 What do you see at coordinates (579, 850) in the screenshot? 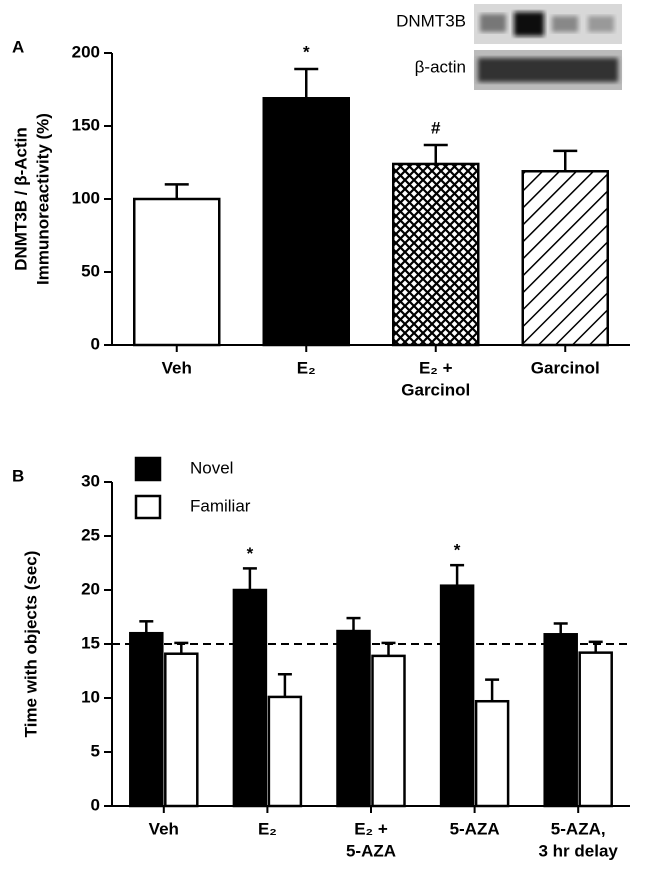
I see `x-tick-label: 3 hr delay` at bounding box center [579, 850].